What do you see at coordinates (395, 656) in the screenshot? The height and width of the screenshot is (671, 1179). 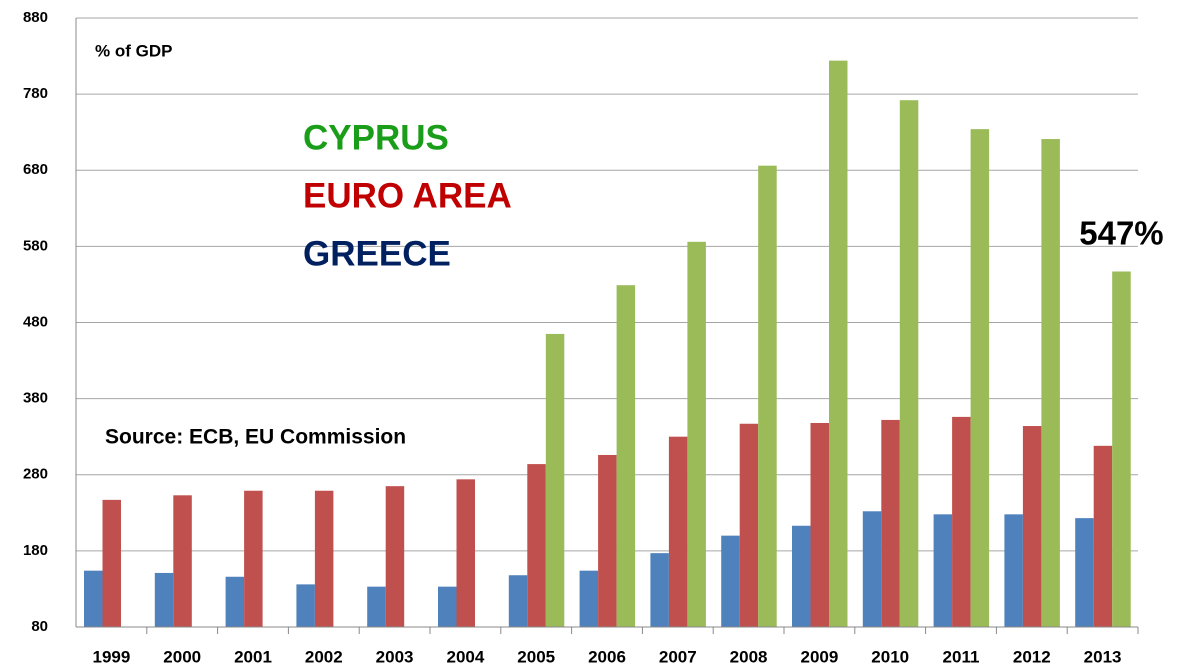 I see `x-tick-label: 2003` at bounding box center [395, 656].